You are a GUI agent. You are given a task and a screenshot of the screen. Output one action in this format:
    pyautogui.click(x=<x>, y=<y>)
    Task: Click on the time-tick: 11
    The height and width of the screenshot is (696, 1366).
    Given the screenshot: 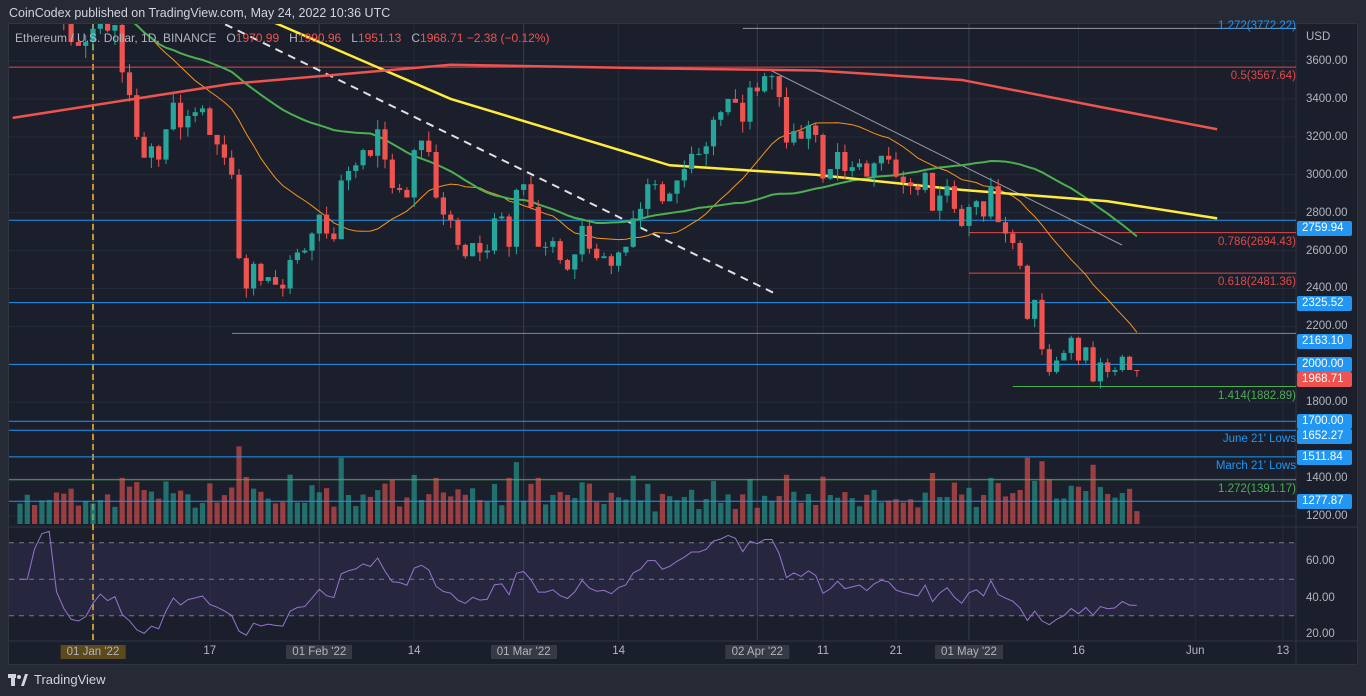 What is the action you would take?
    pyautogui.click(x=823, y=651)
    